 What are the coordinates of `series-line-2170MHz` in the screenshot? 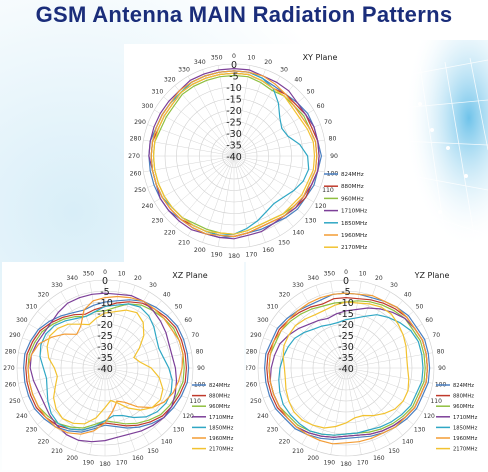 It's located at (105, 367).